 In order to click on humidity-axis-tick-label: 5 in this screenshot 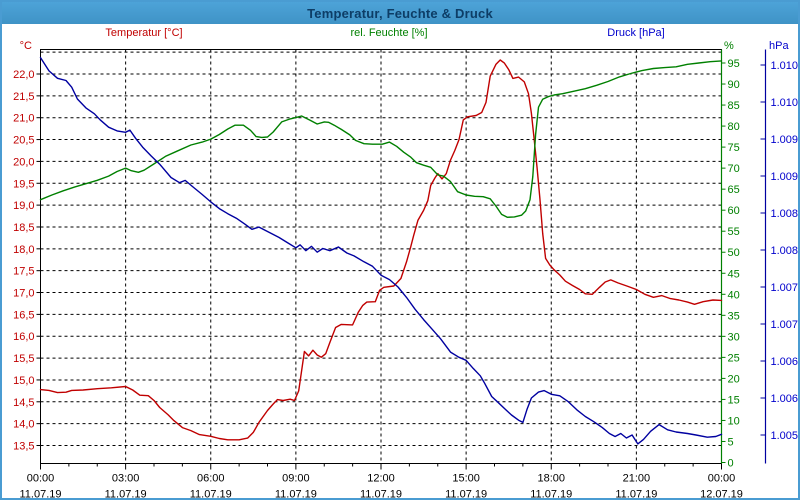, I will do `click(731, 442)`.